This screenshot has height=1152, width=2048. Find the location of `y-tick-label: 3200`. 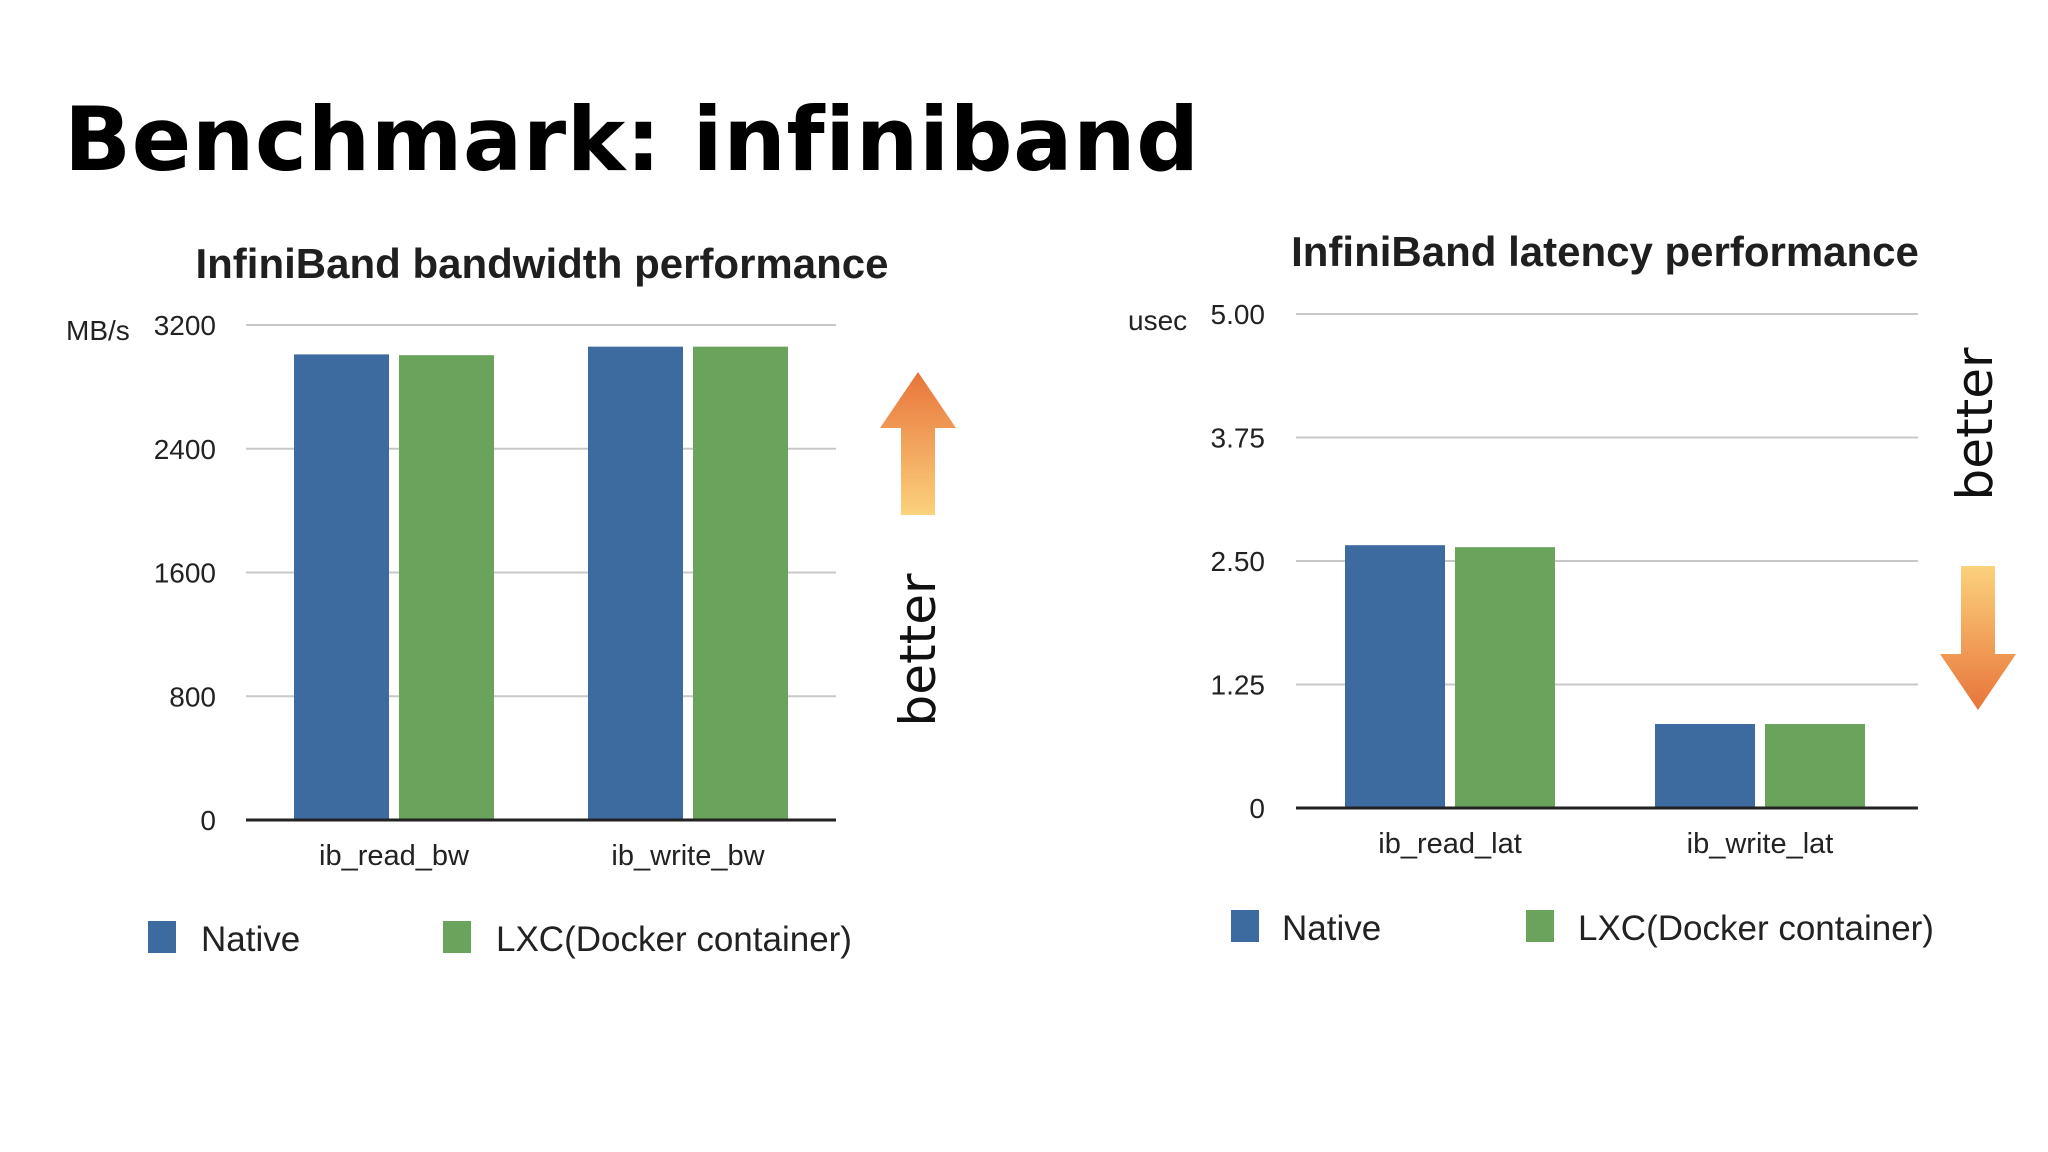

y-tick-label: 3200 is located at coordinates (185, 325).